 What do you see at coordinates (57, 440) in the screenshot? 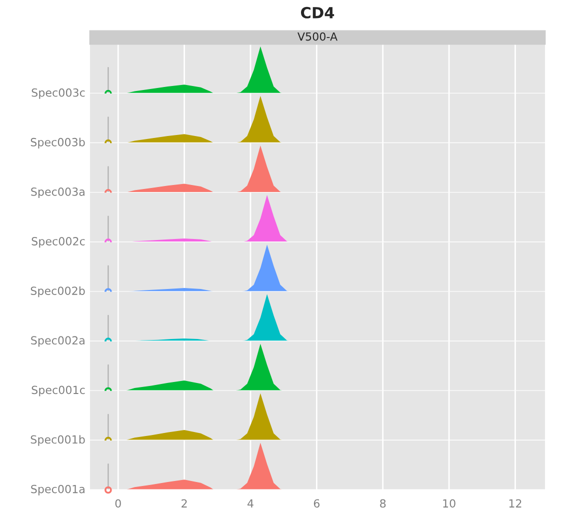
I see `y-axis-title: Spec001b` at bounding box center [57, 440].